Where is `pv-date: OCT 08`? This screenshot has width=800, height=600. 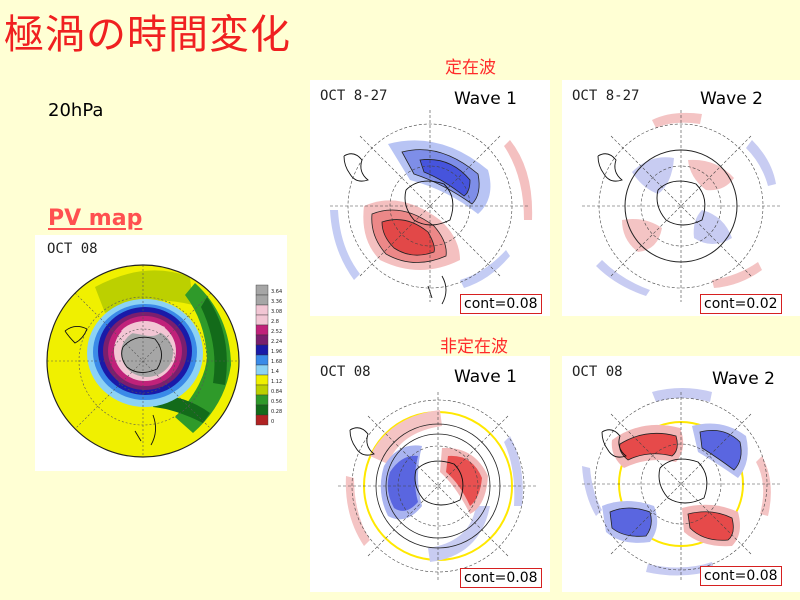
pv-date: OCT 08 is located at coordinates (72, 249).